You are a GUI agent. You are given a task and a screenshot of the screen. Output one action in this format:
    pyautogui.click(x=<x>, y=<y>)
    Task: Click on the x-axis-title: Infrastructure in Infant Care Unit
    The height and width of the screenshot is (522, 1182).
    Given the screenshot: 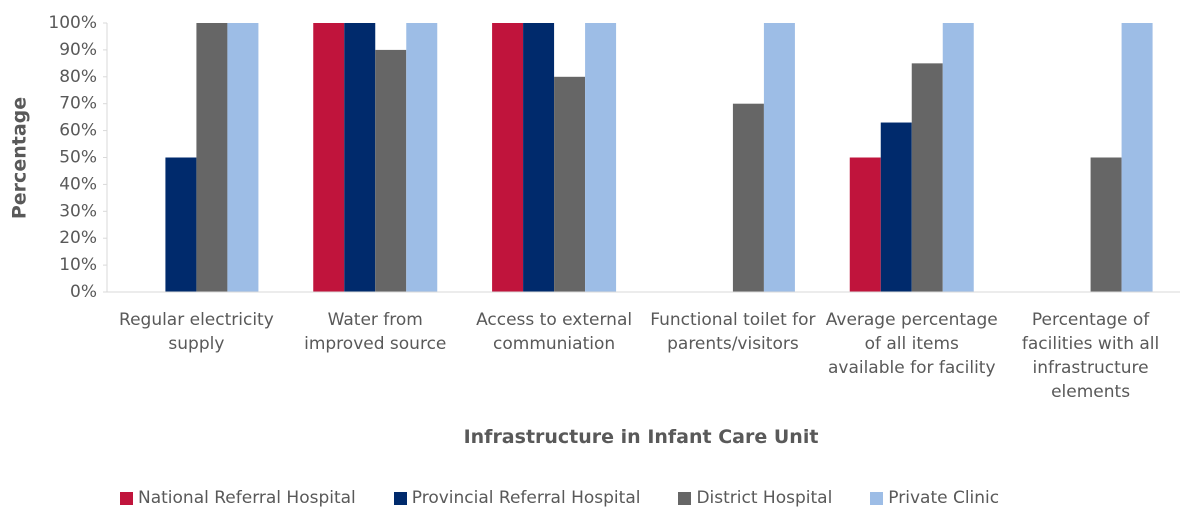 What is the action you would take?
    pyautogui.click(x=641, y=437)
    